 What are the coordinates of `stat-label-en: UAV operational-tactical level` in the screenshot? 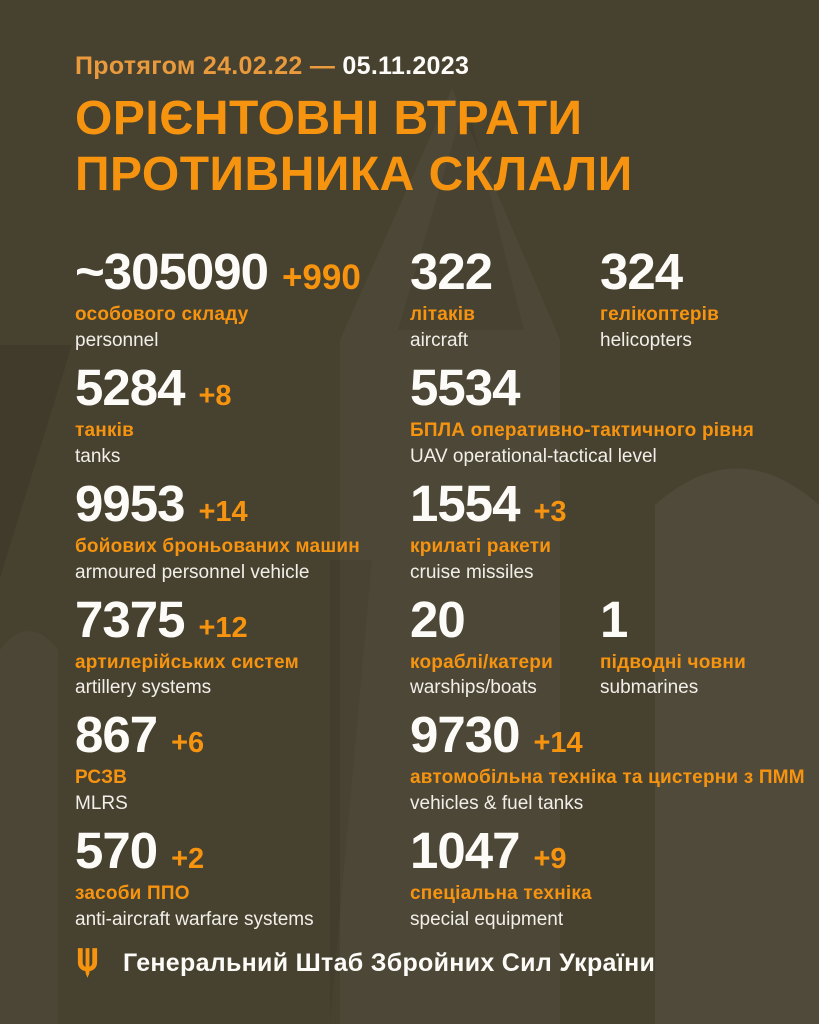 It's located at (533, 456).